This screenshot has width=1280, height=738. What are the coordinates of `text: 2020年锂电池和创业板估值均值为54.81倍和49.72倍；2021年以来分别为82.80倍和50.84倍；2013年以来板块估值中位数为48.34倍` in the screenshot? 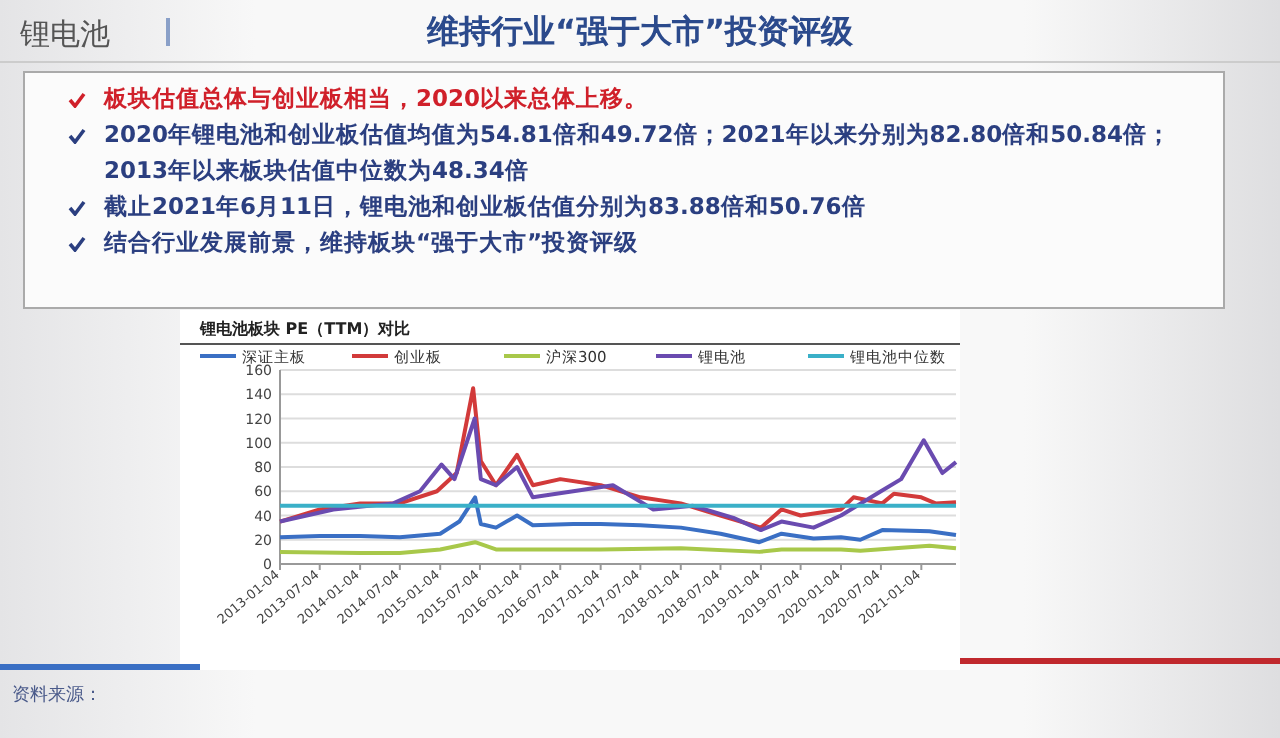 It's located at (638, 152).